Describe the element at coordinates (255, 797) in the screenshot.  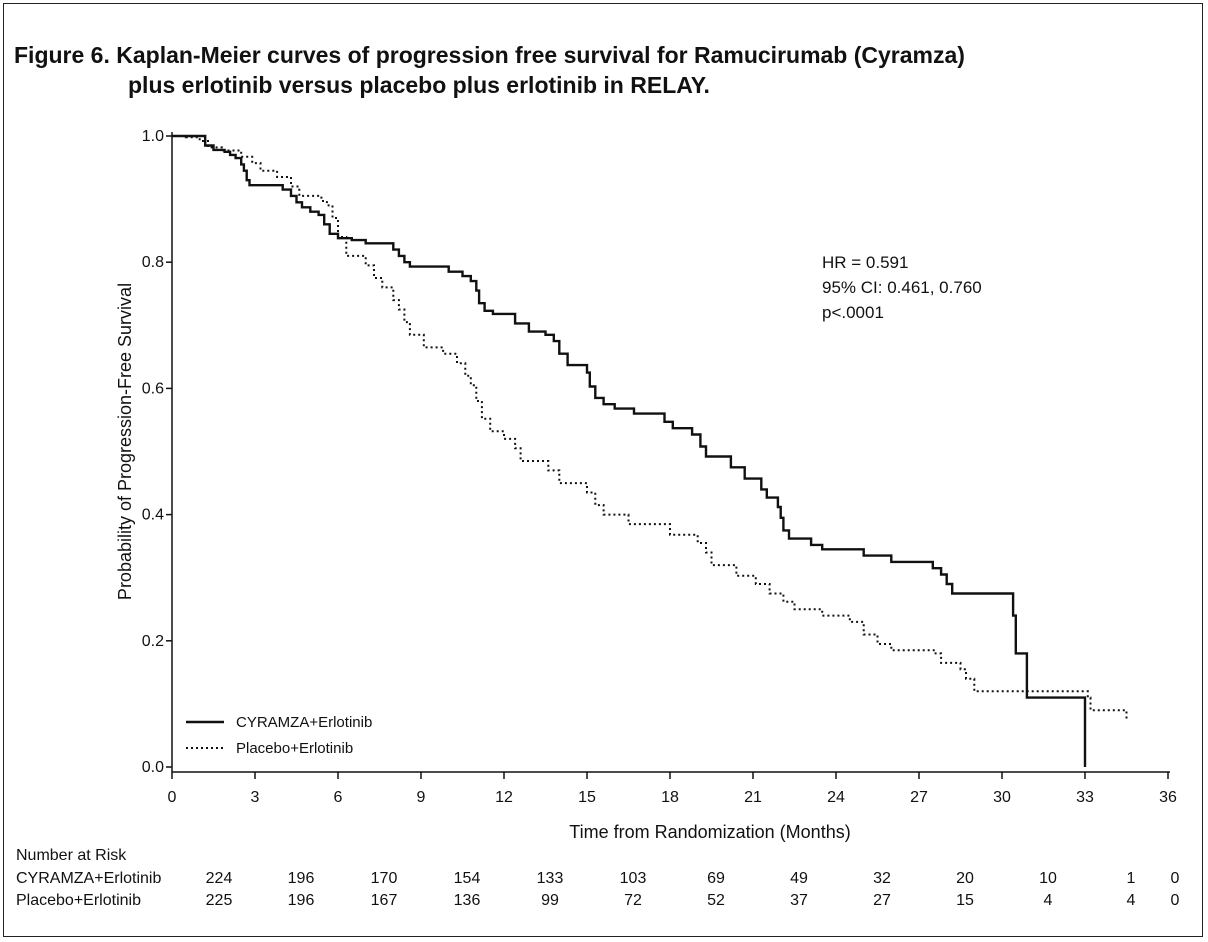
I see `x-tick-label: 3` at that location.